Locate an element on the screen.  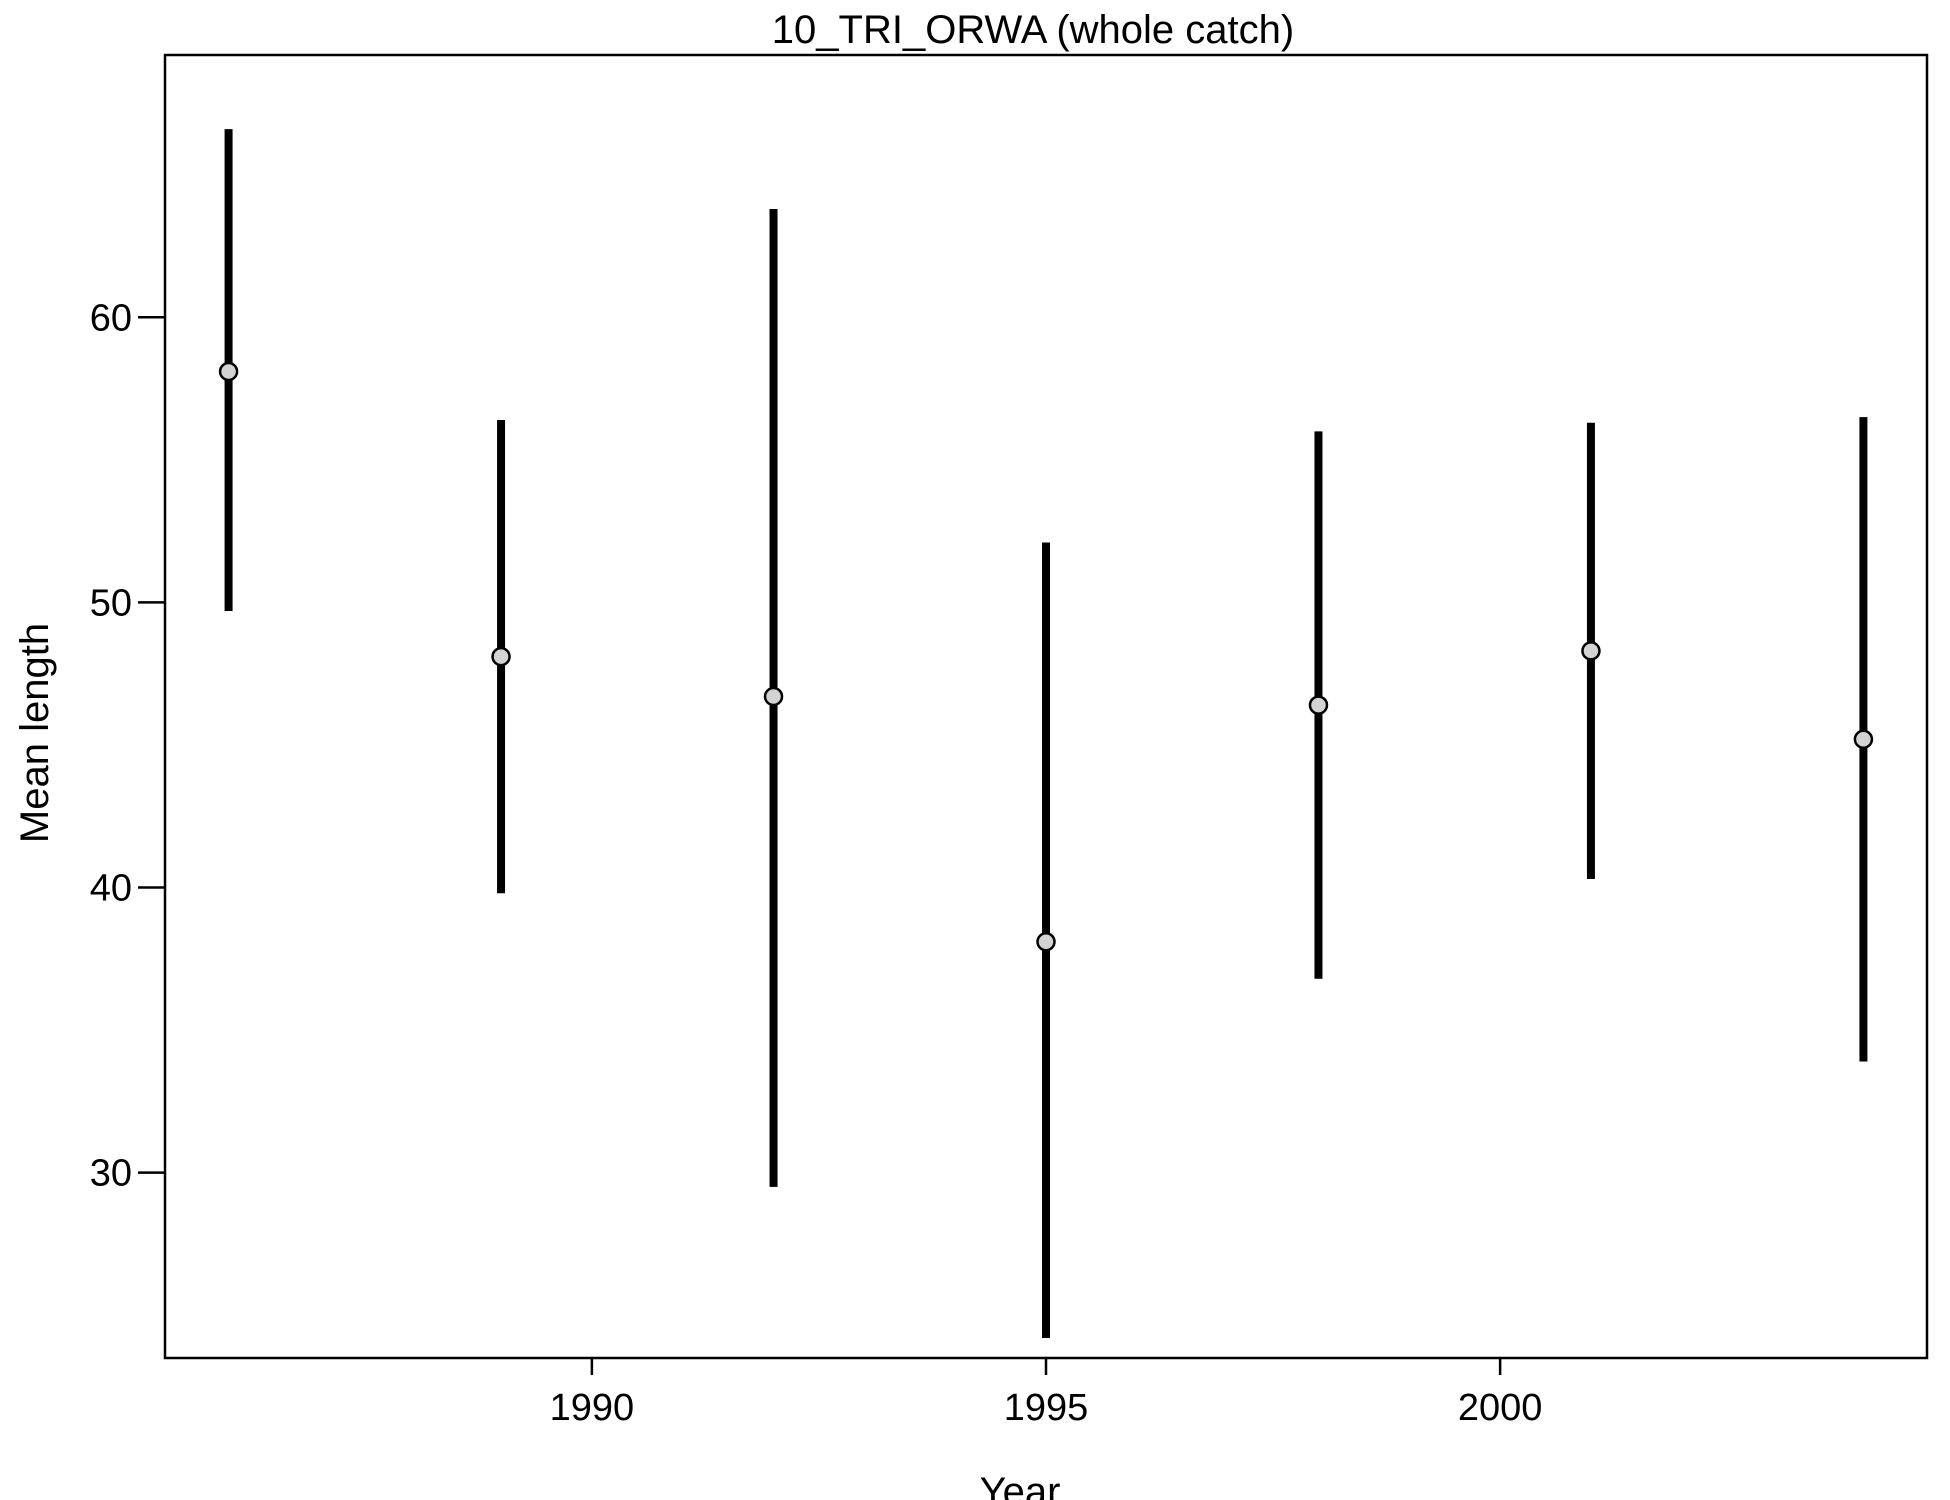
x-axis-title: Year is located at coordinates (1020, 1485).